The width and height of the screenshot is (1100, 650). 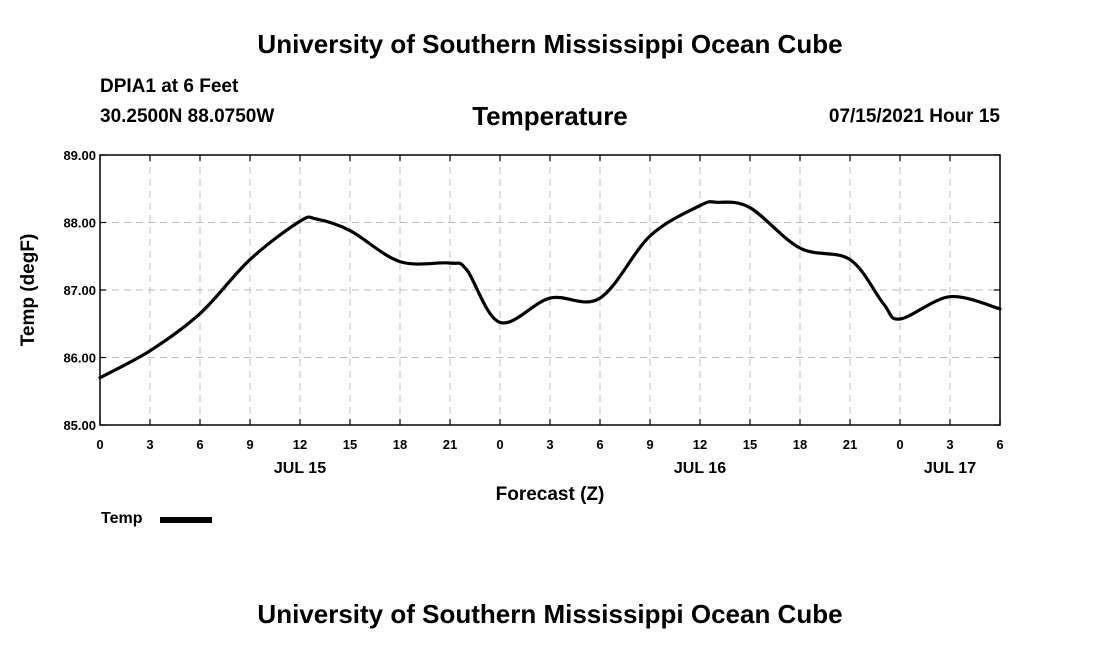 What do you see at coordinates (79, 155) in the screenshot?
I see `y-tick-label: 89.00` at bounding box center [79, 155].